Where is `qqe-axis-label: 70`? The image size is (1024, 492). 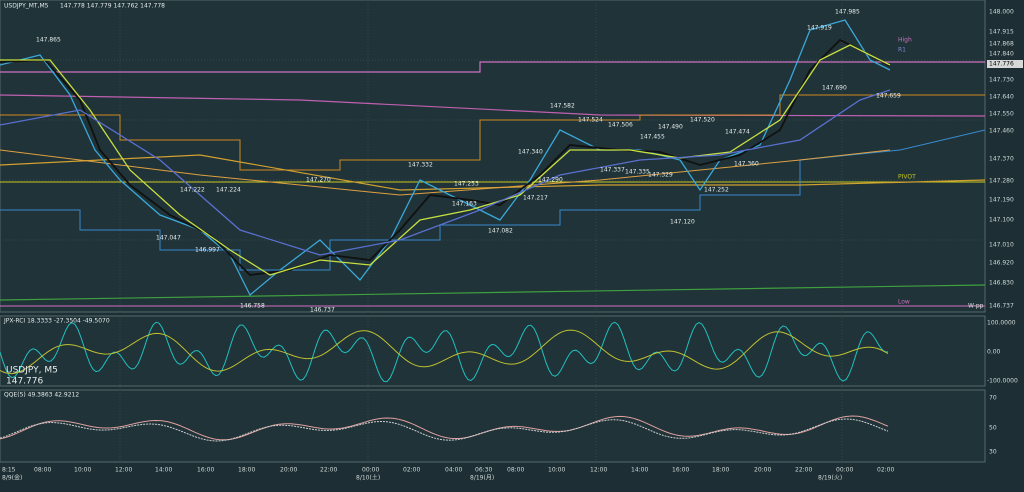 qqe-axis-label: 70 is located at coordinates (993, 398).